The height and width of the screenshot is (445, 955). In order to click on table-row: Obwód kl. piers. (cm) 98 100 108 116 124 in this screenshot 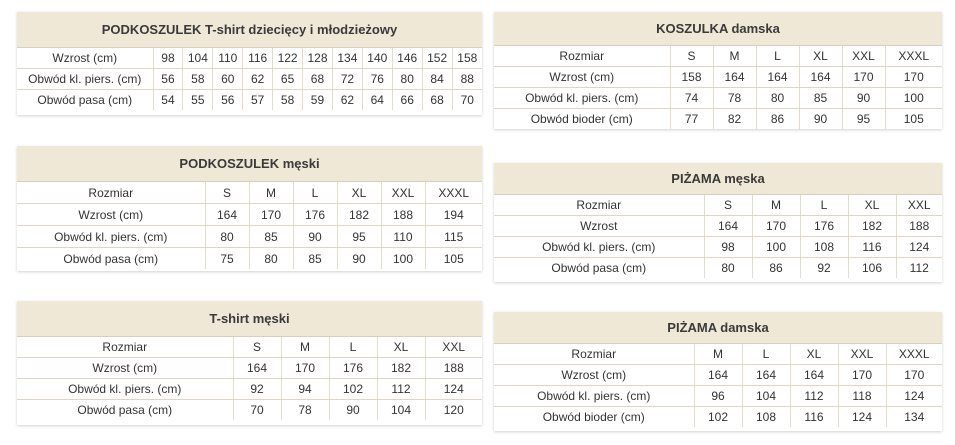, I will do `click(718, 247)`.